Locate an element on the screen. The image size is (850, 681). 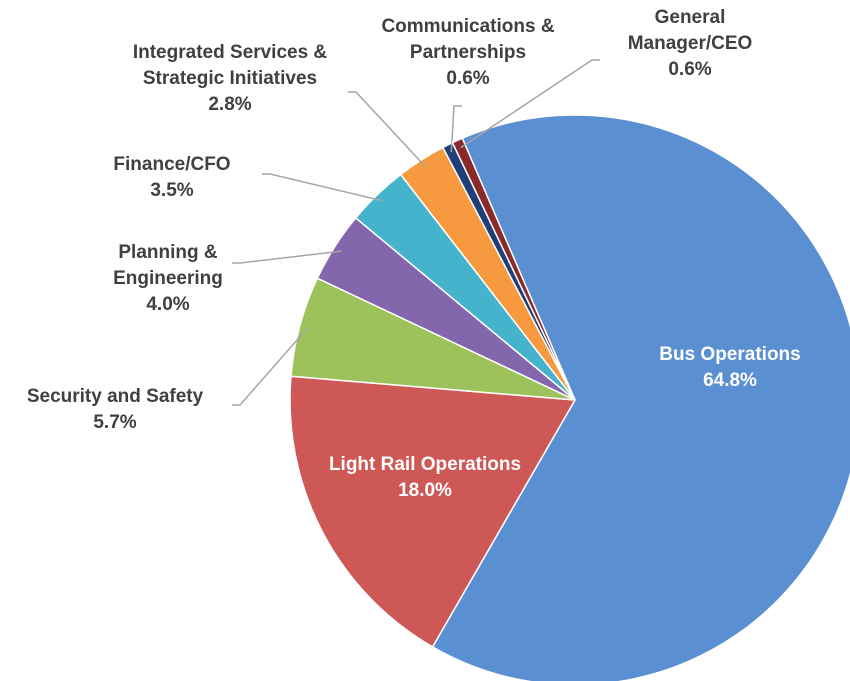
value-label: 3.5% is located at coordinates (172, 190).